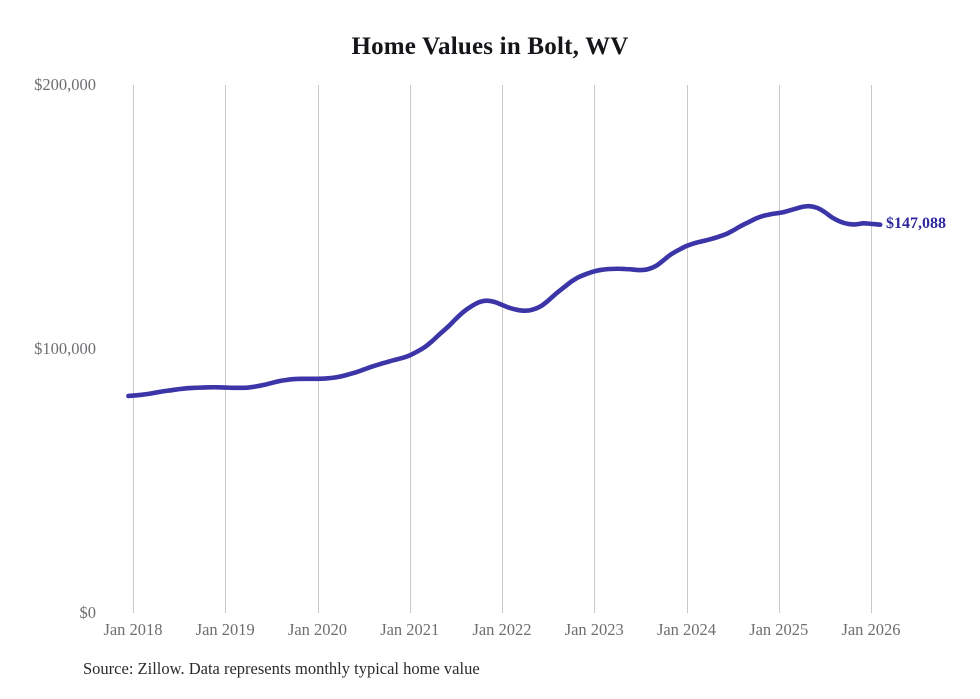 This screenshot has width=980, height=699. I want to click on x-axis-tick-label: Jan 2021, so click(410, 629).